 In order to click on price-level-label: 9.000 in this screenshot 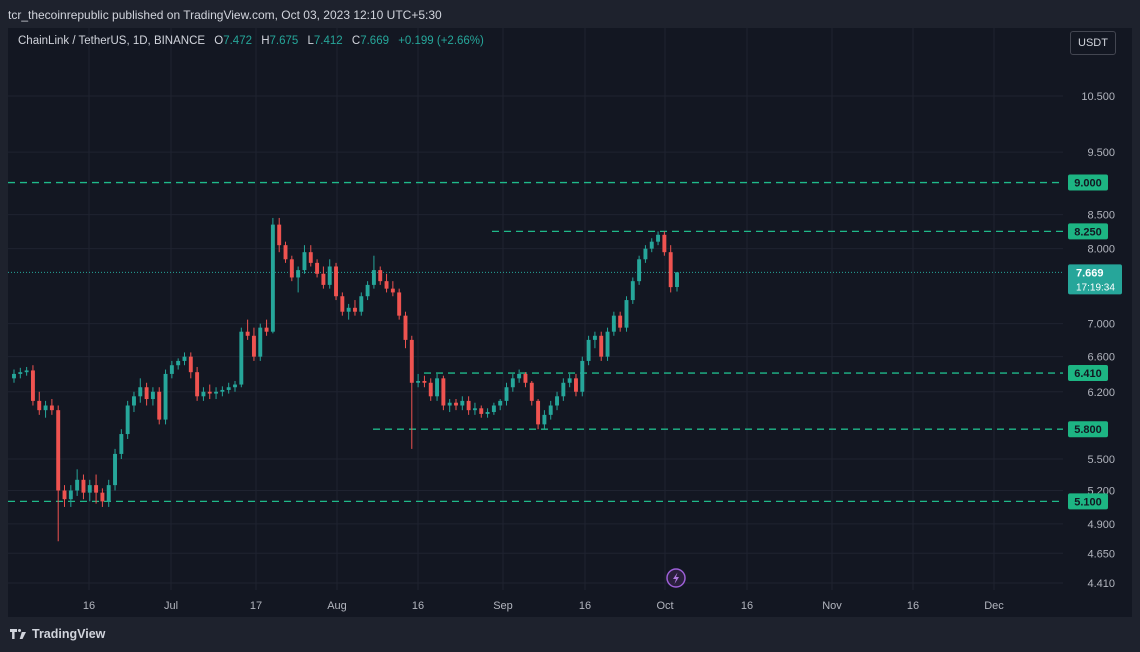, I will do `click(1088, 184)`.